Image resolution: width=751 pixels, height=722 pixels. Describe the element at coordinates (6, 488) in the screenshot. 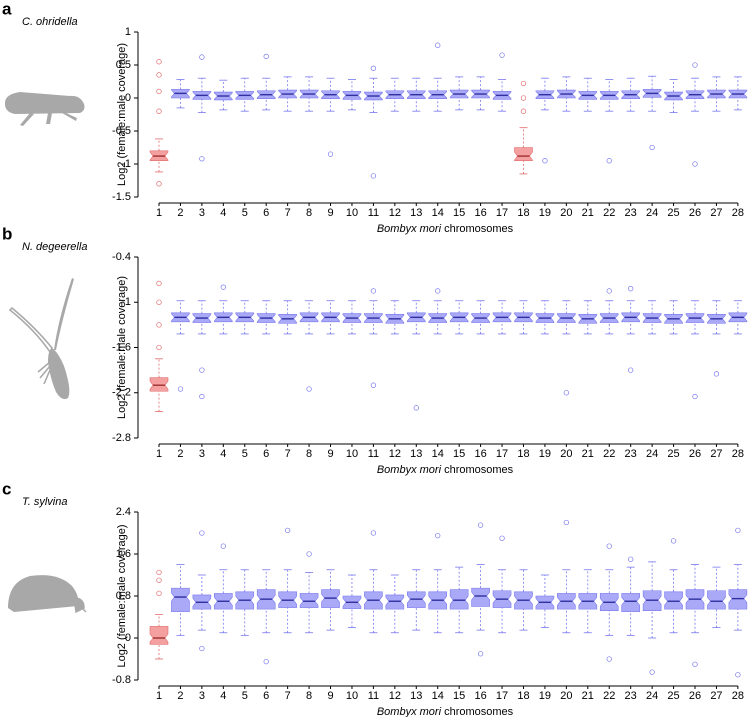

I see `panel-letter: c` at that location.